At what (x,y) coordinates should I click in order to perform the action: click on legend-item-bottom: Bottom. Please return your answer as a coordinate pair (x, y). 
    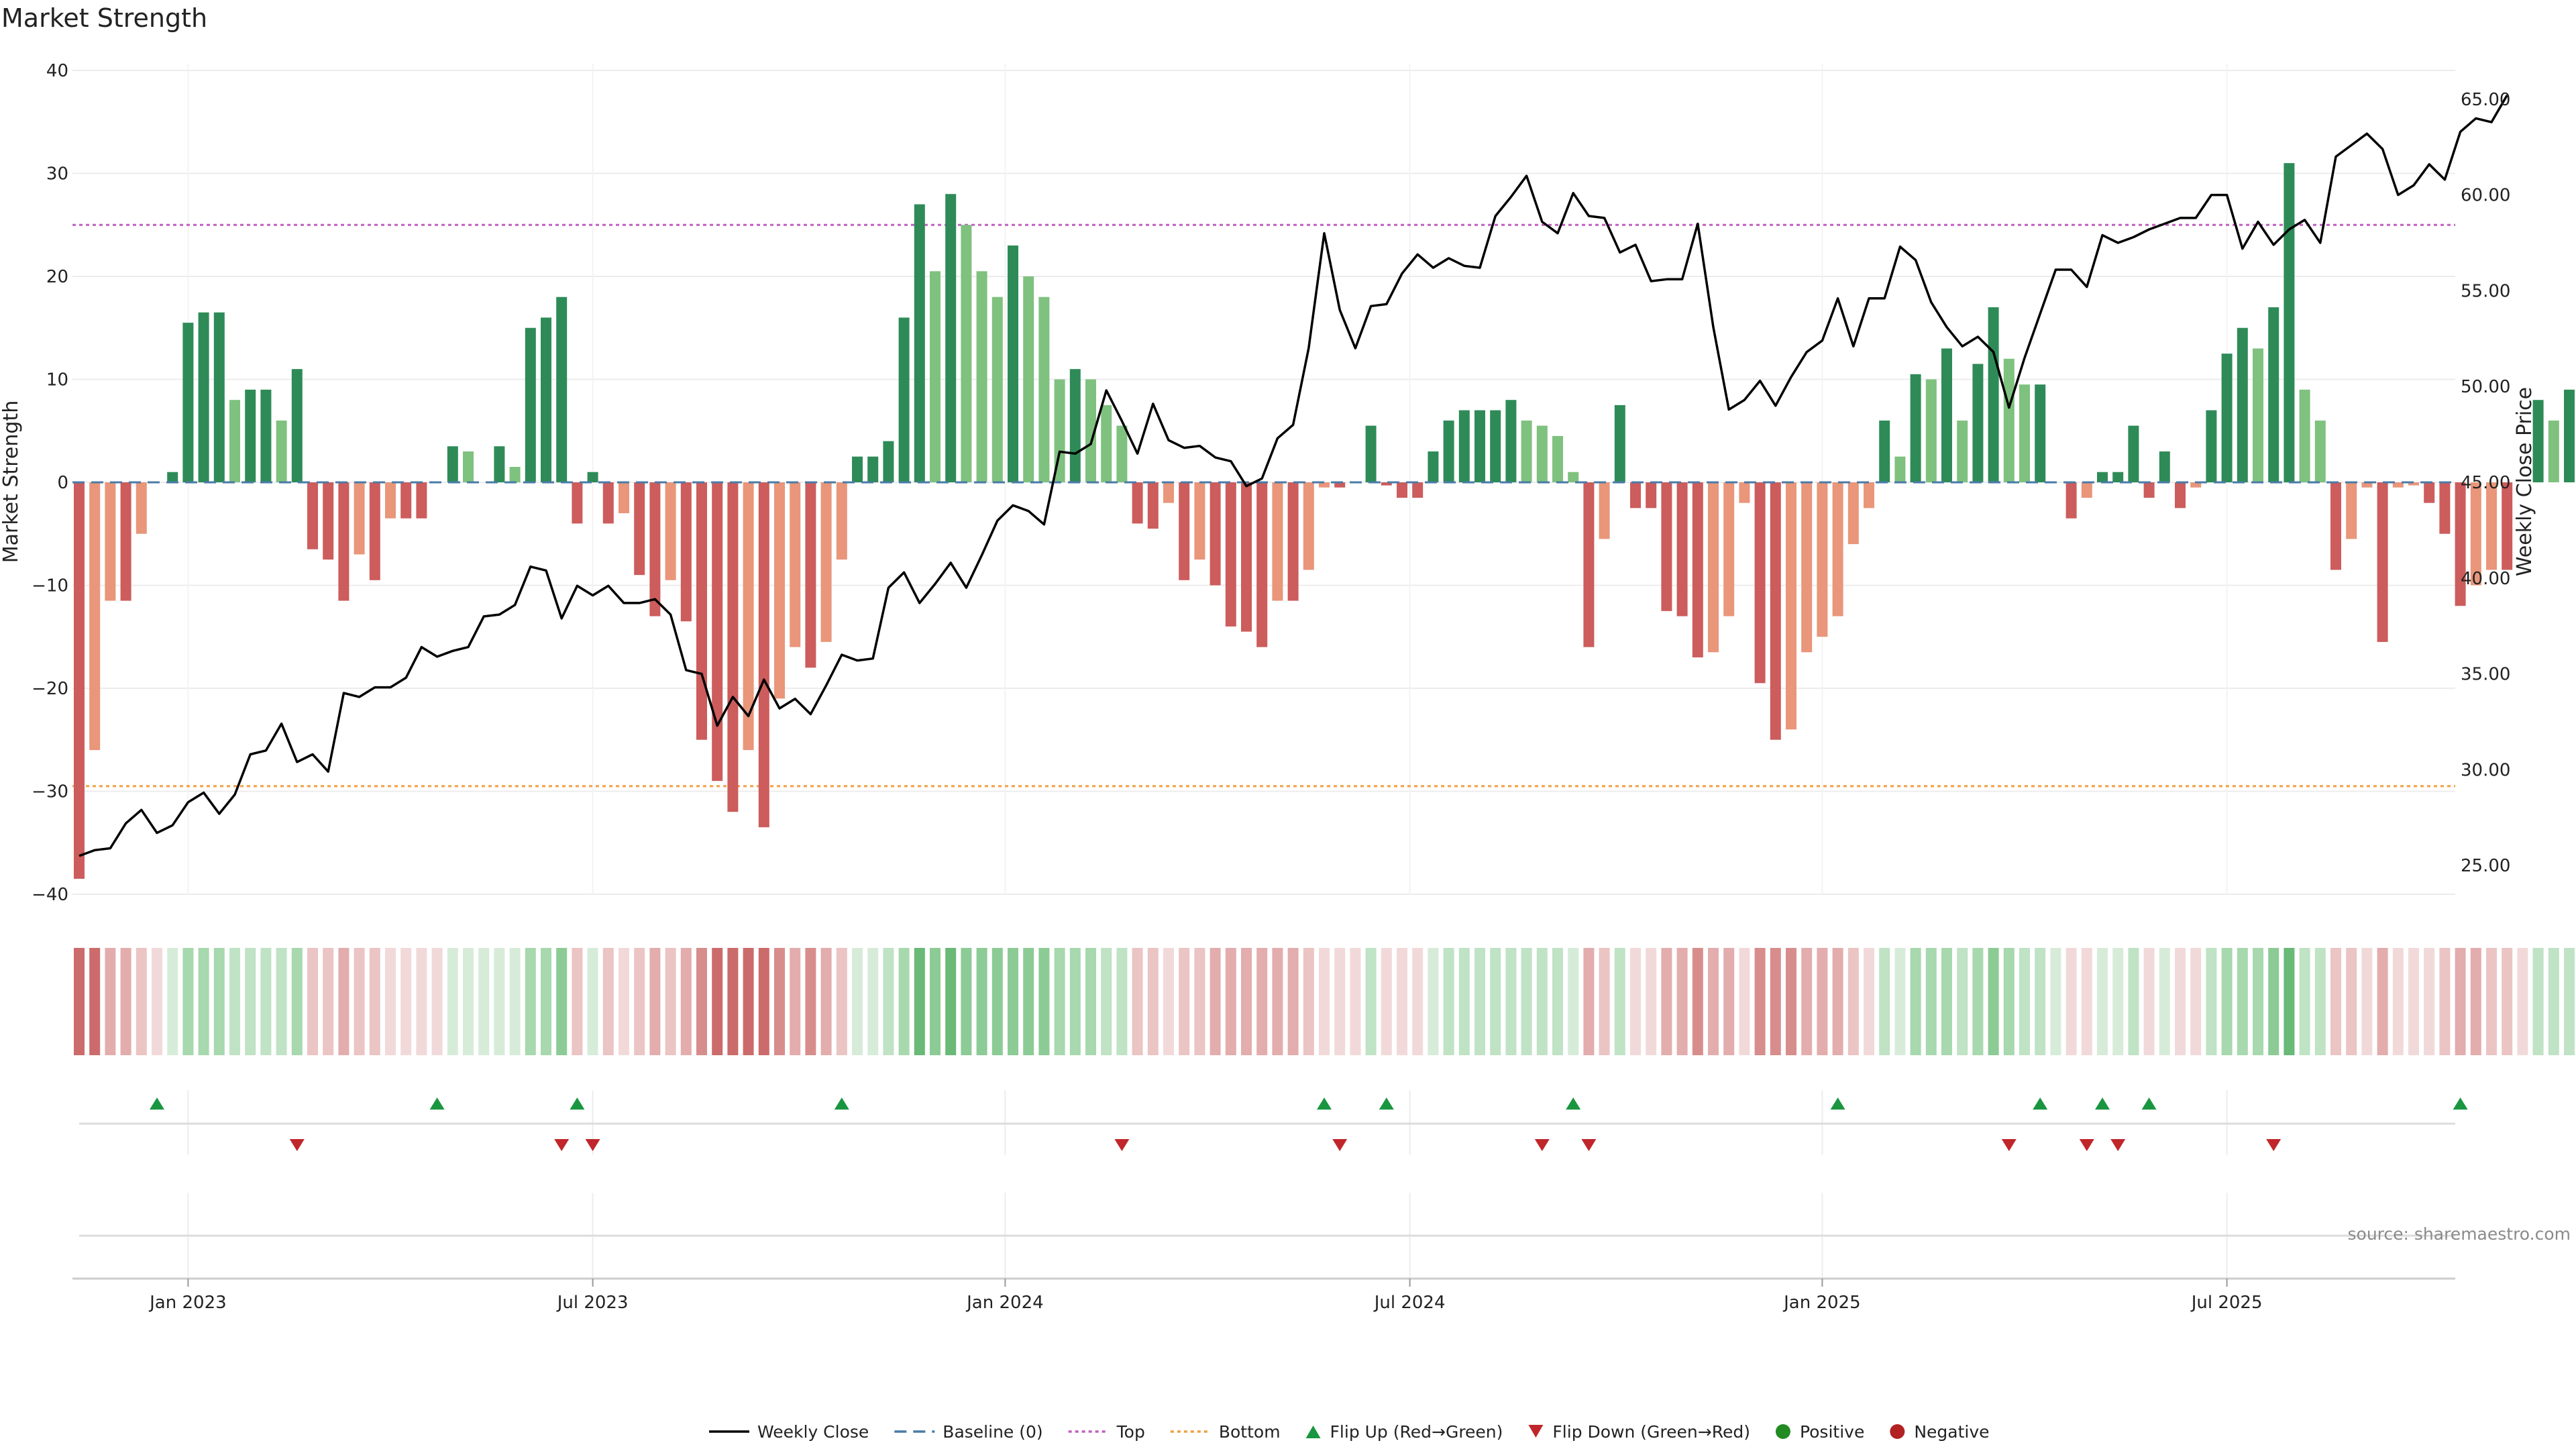
    Looking at the image, I should click on (1225, 1432).